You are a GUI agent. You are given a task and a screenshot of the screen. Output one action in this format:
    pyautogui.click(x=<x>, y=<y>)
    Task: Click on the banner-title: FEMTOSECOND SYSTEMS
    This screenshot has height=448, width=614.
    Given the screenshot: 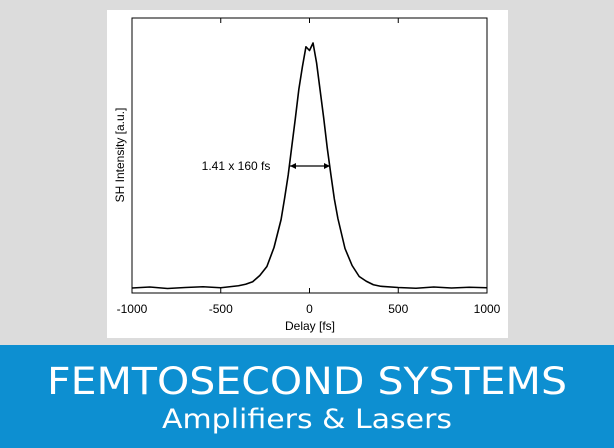 What is the action you would take?
    pyautogui.click(x=307, y=381)
    